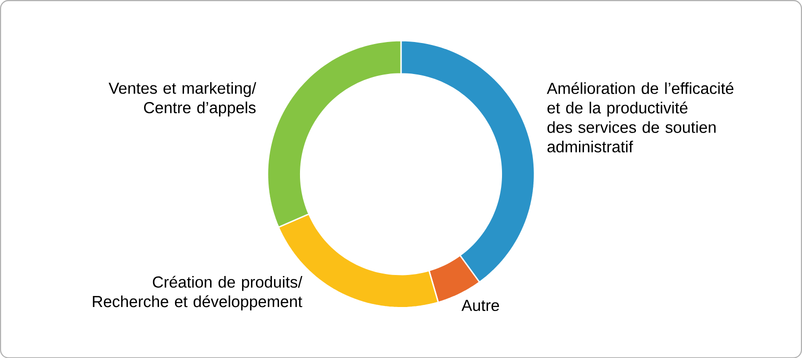  What do you see at coordinates (481, 305) in the screenshot?
I see `slice-label: Autre` at bounding box center [481, 305].